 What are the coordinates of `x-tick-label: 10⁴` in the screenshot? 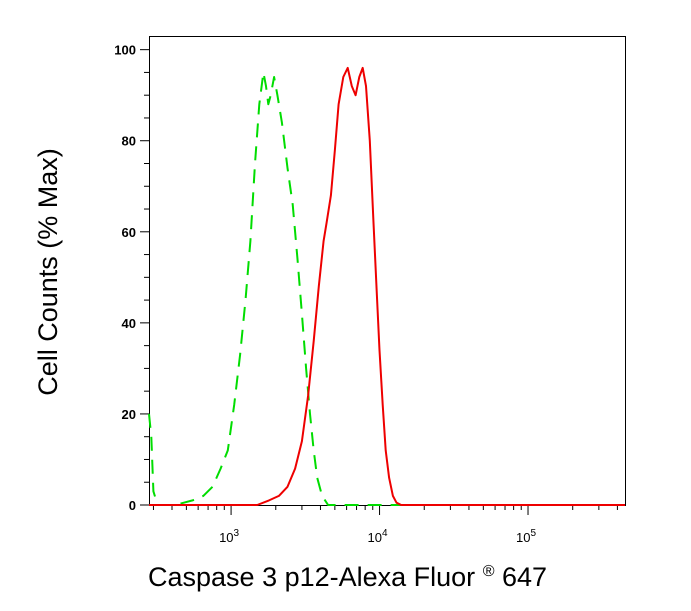 It's located at (378, 536).